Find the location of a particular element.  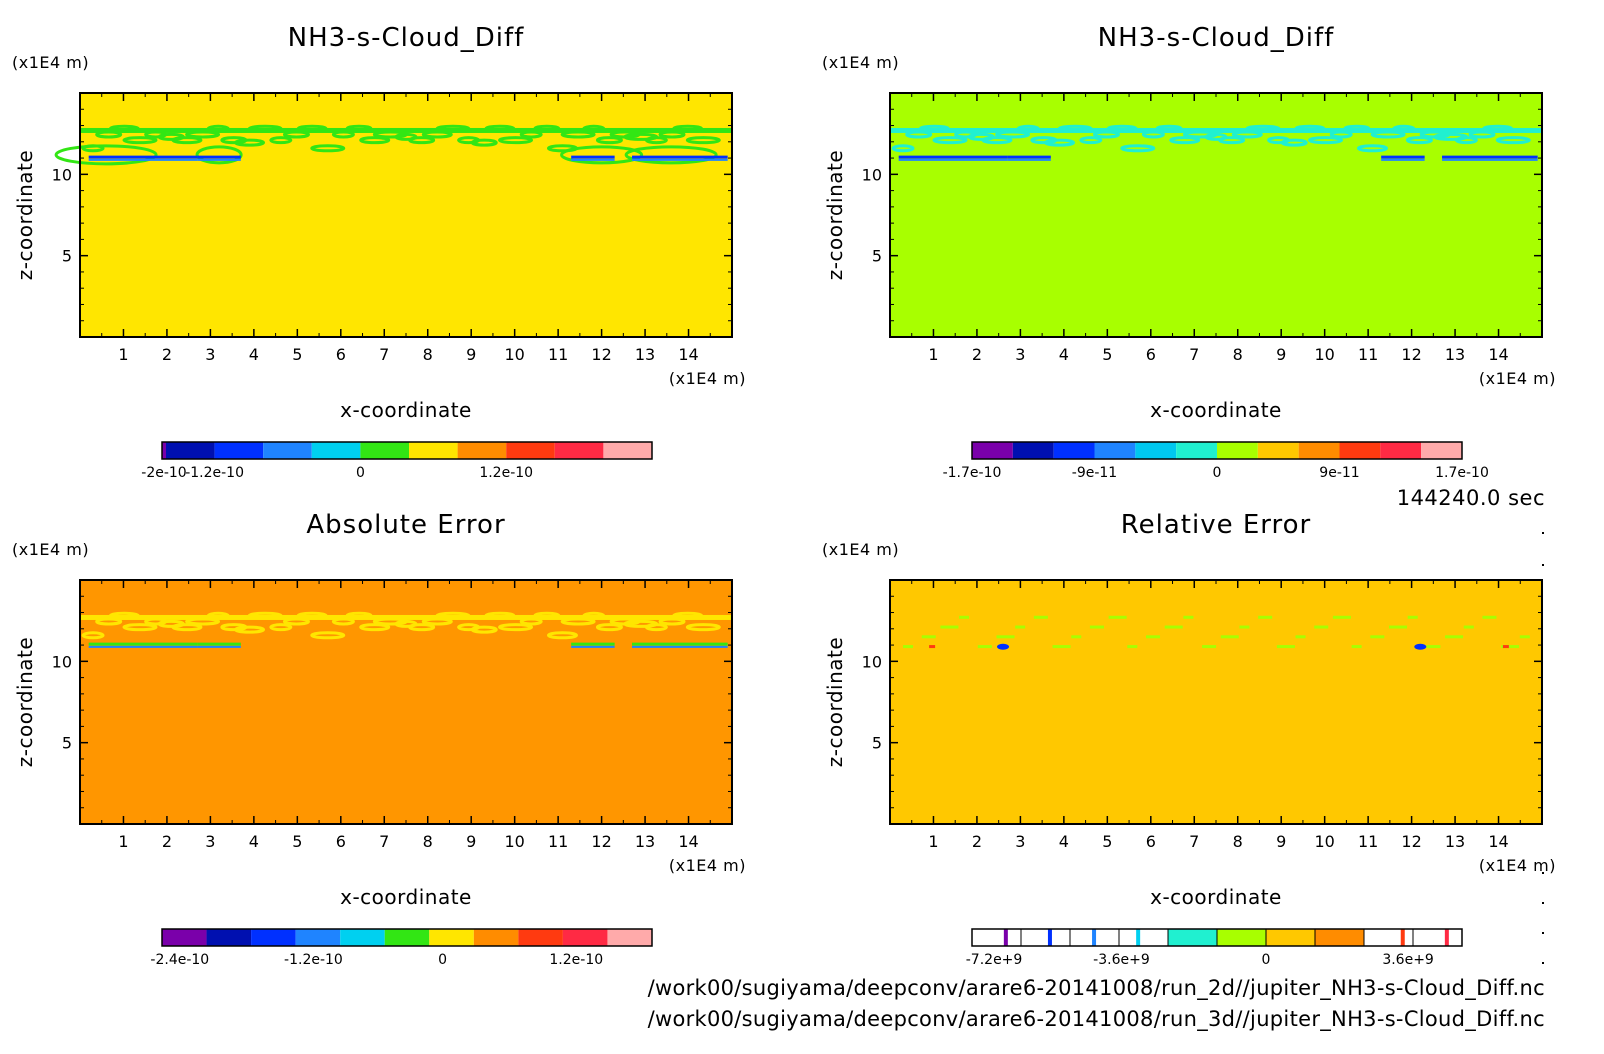

x-tick-label: 3 is located at coordinates (1020, 354).